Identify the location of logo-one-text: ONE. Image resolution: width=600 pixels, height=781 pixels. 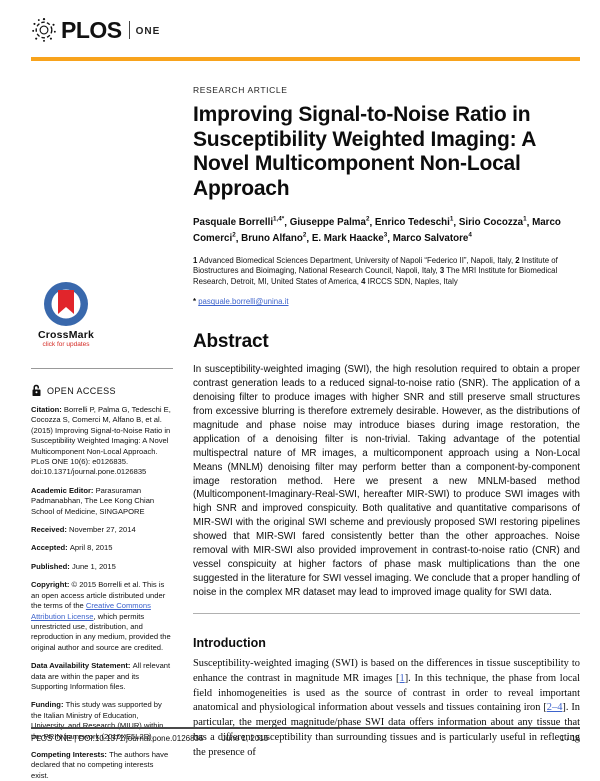
(148, 31).